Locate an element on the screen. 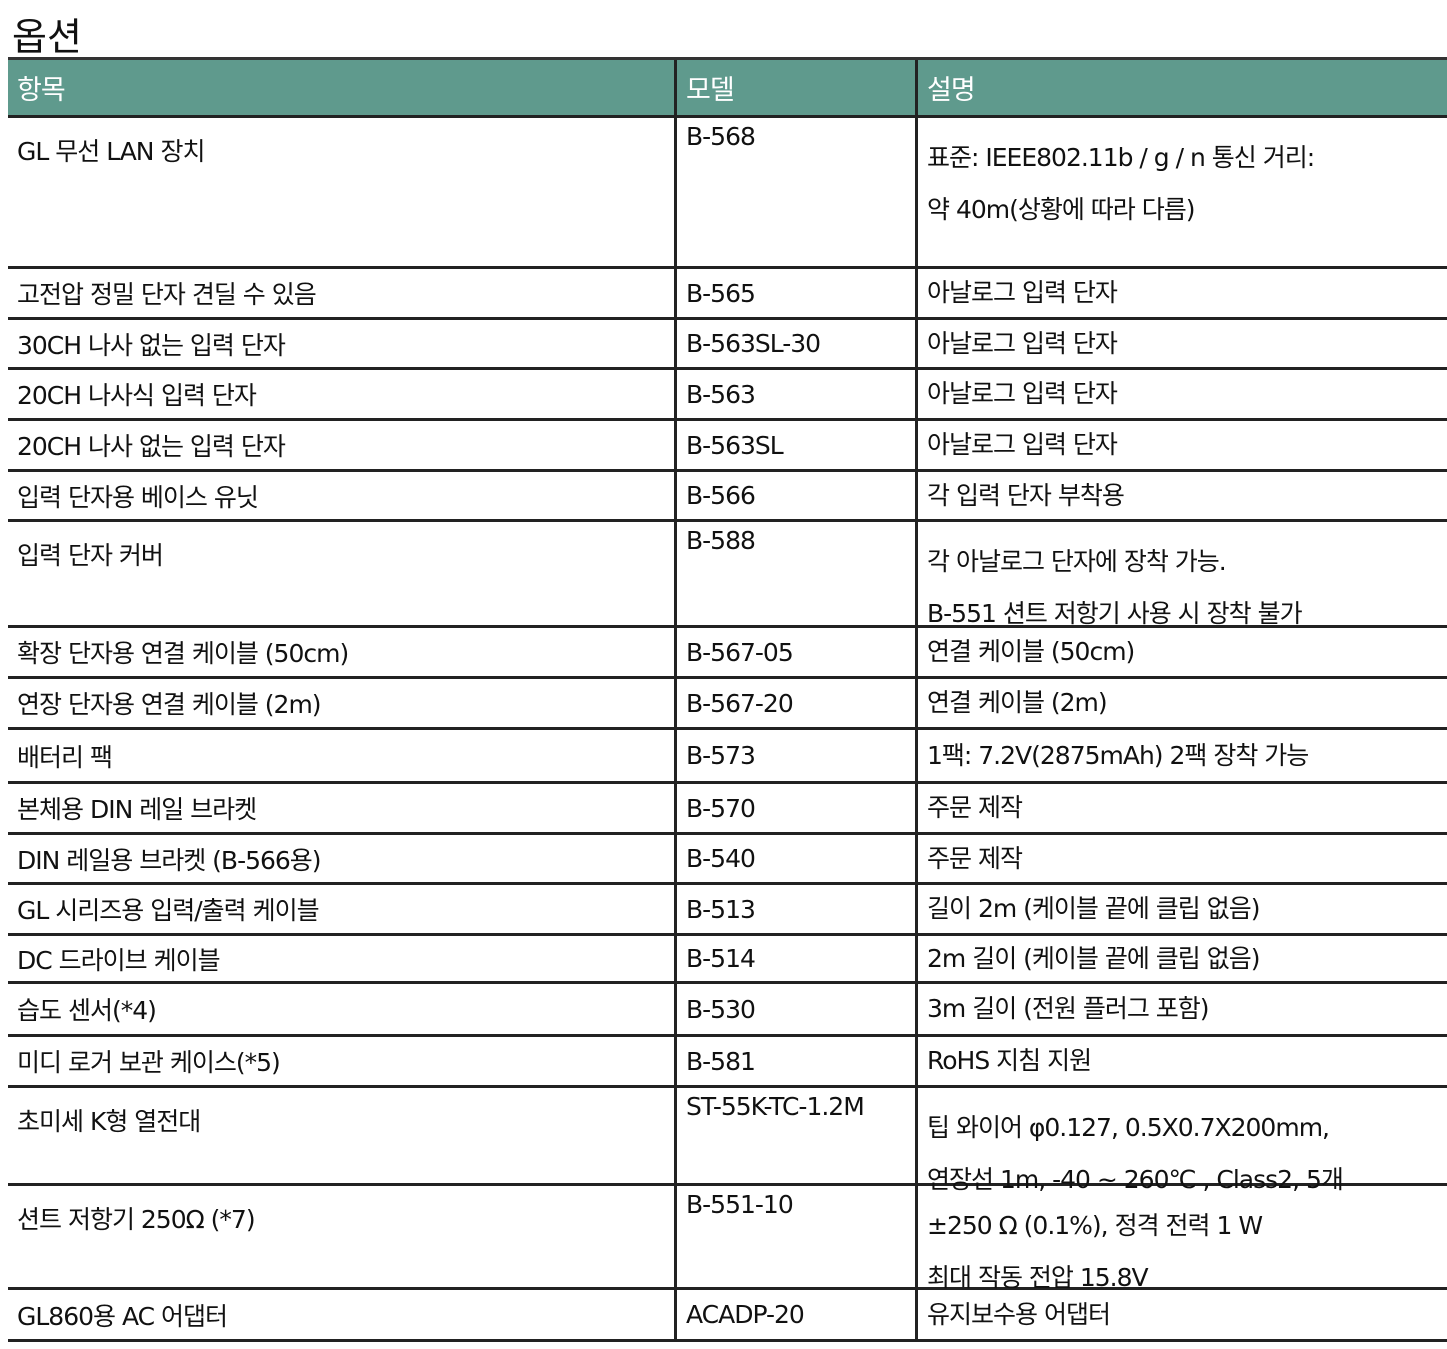 This screenshot has width=1447, height=1349. model-cell: B-568 is located at coordinates (797, 192).